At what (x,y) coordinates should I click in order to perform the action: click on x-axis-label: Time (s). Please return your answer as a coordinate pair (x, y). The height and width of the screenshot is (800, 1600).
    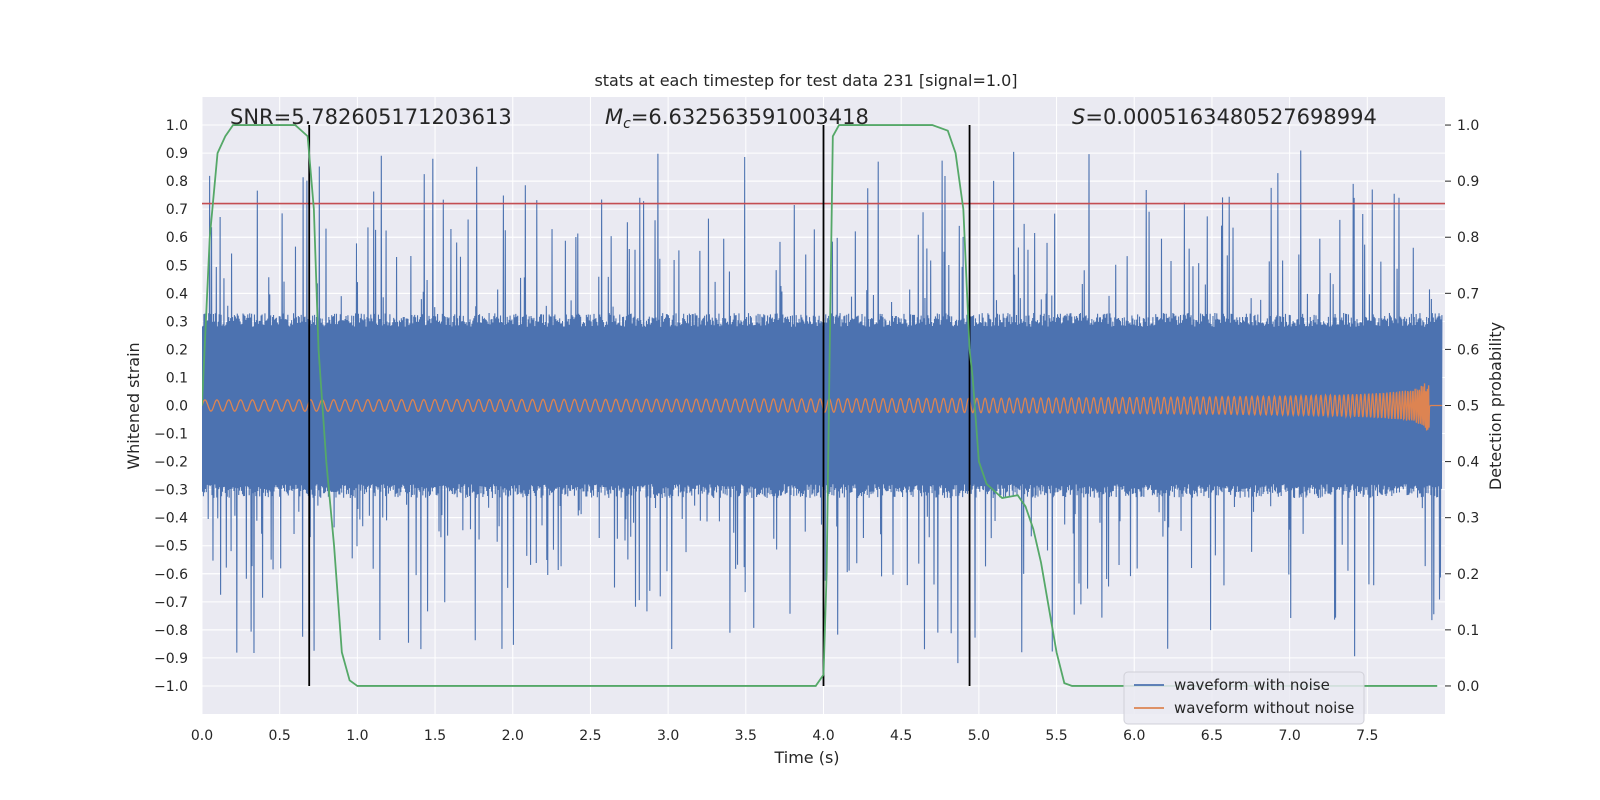
    Looking at the image, I should click on (806, 757).